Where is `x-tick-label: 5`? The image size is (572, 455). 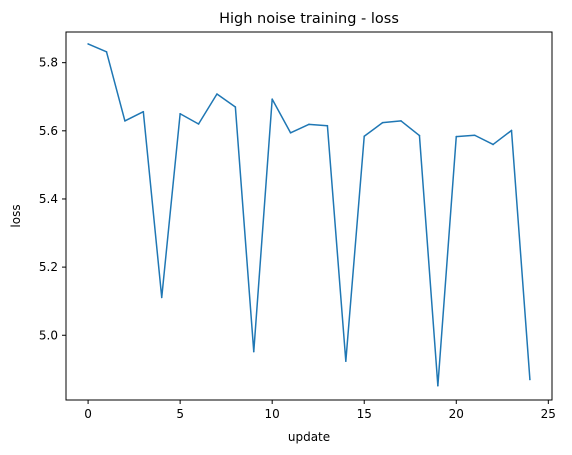 x-tick-label: 5 is located at coordinates (180, 414).